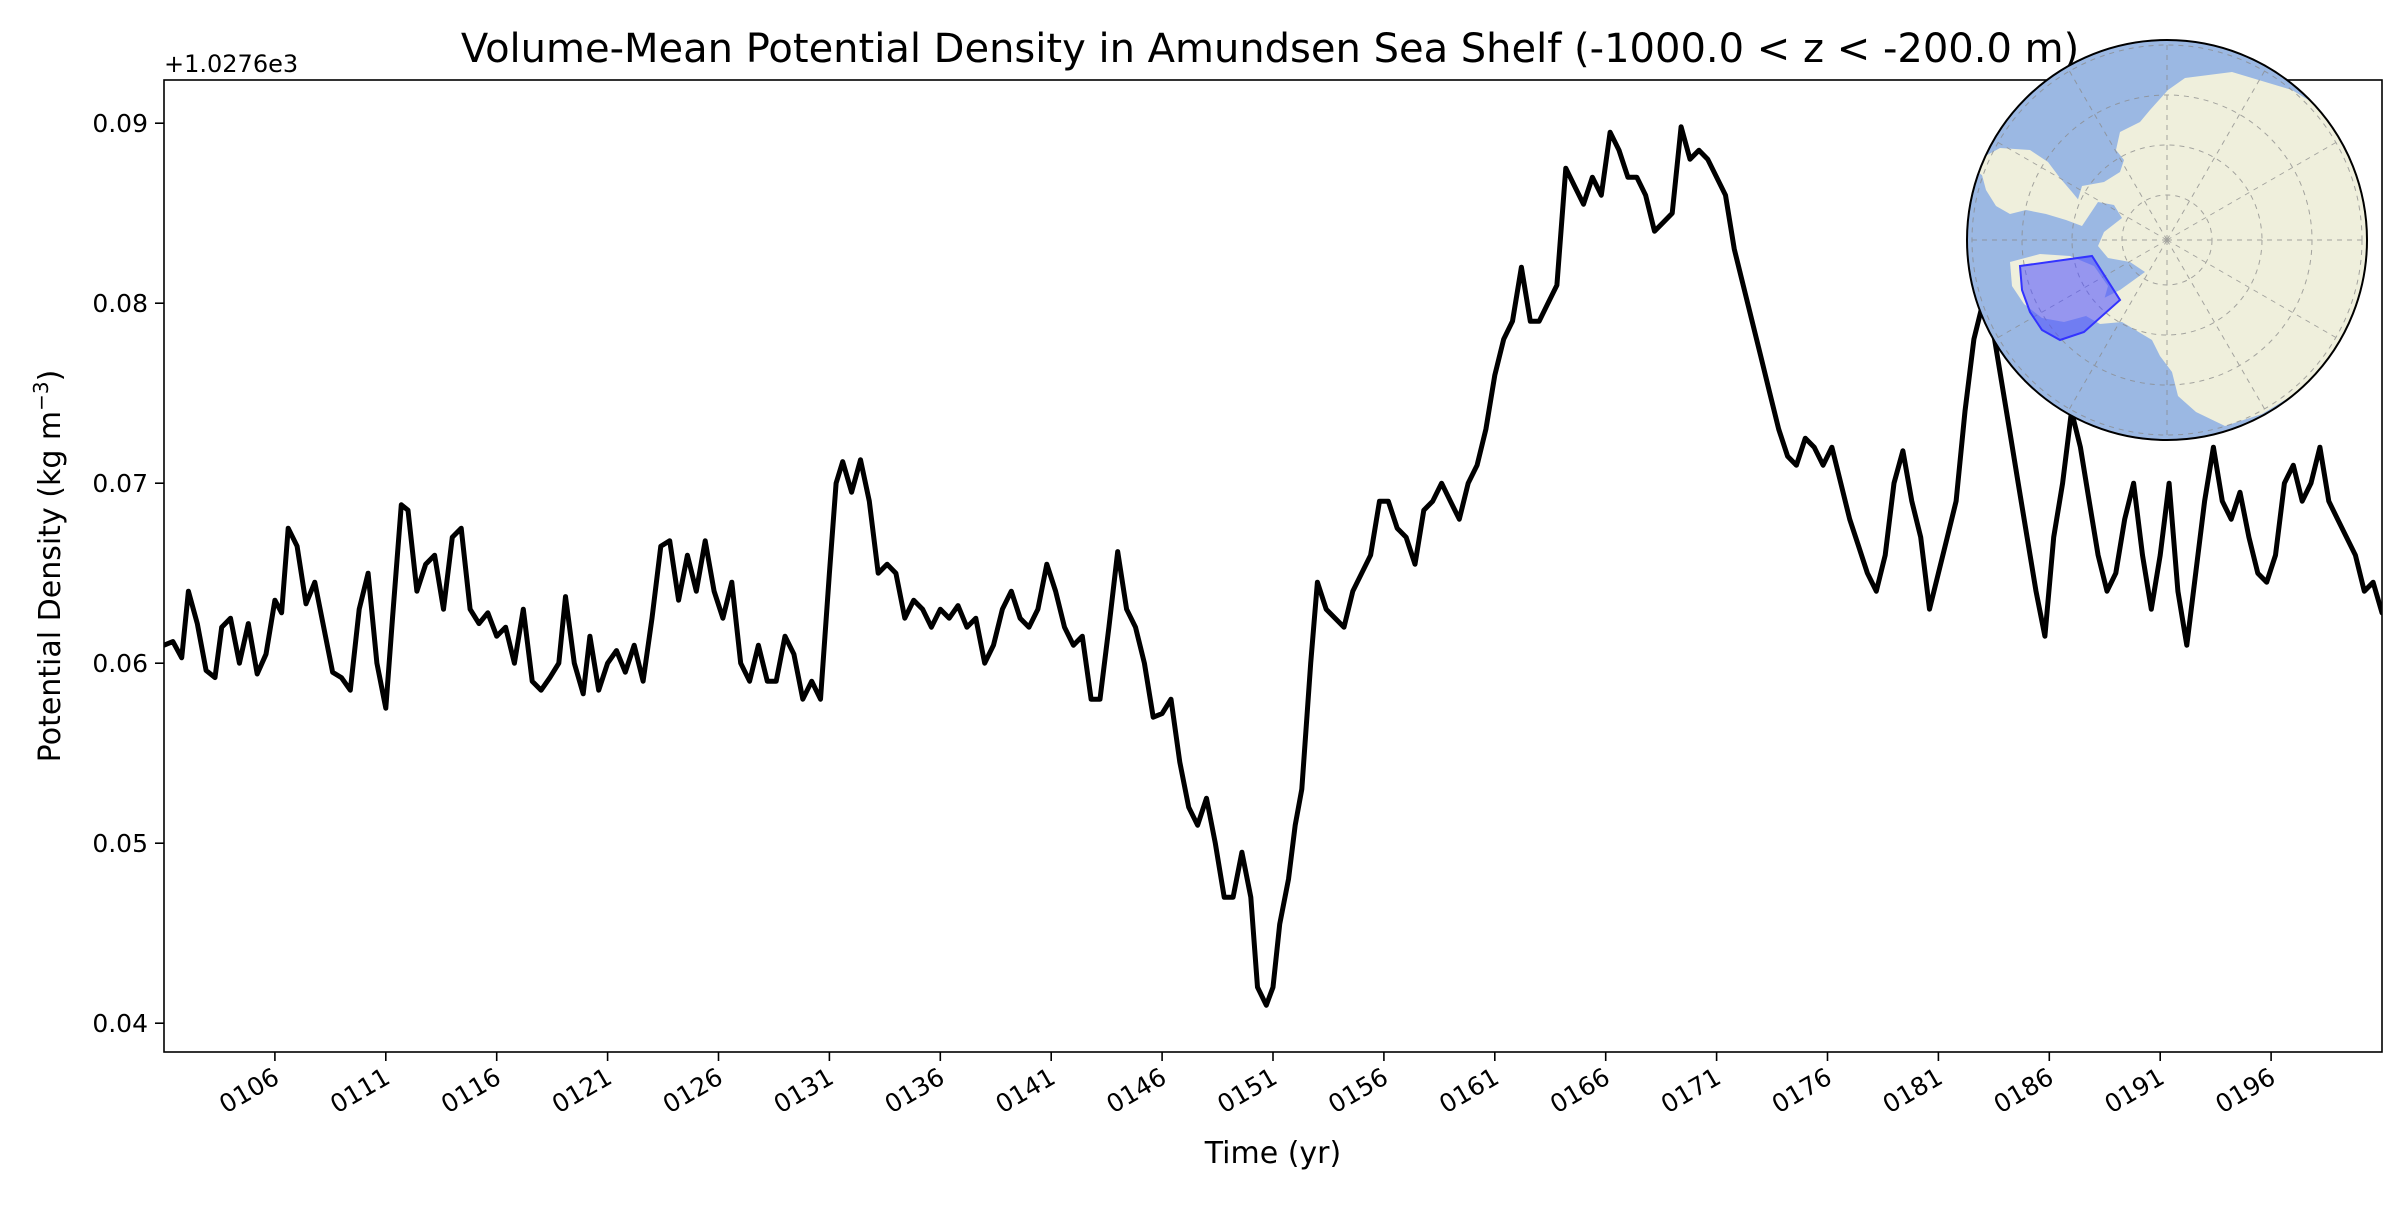 This screenshot has width=2400, height=1205. I want to click on y-axis-ticks: 0.04 0.05 0.06 0.07 0.08 0.09, so click(128, 573).